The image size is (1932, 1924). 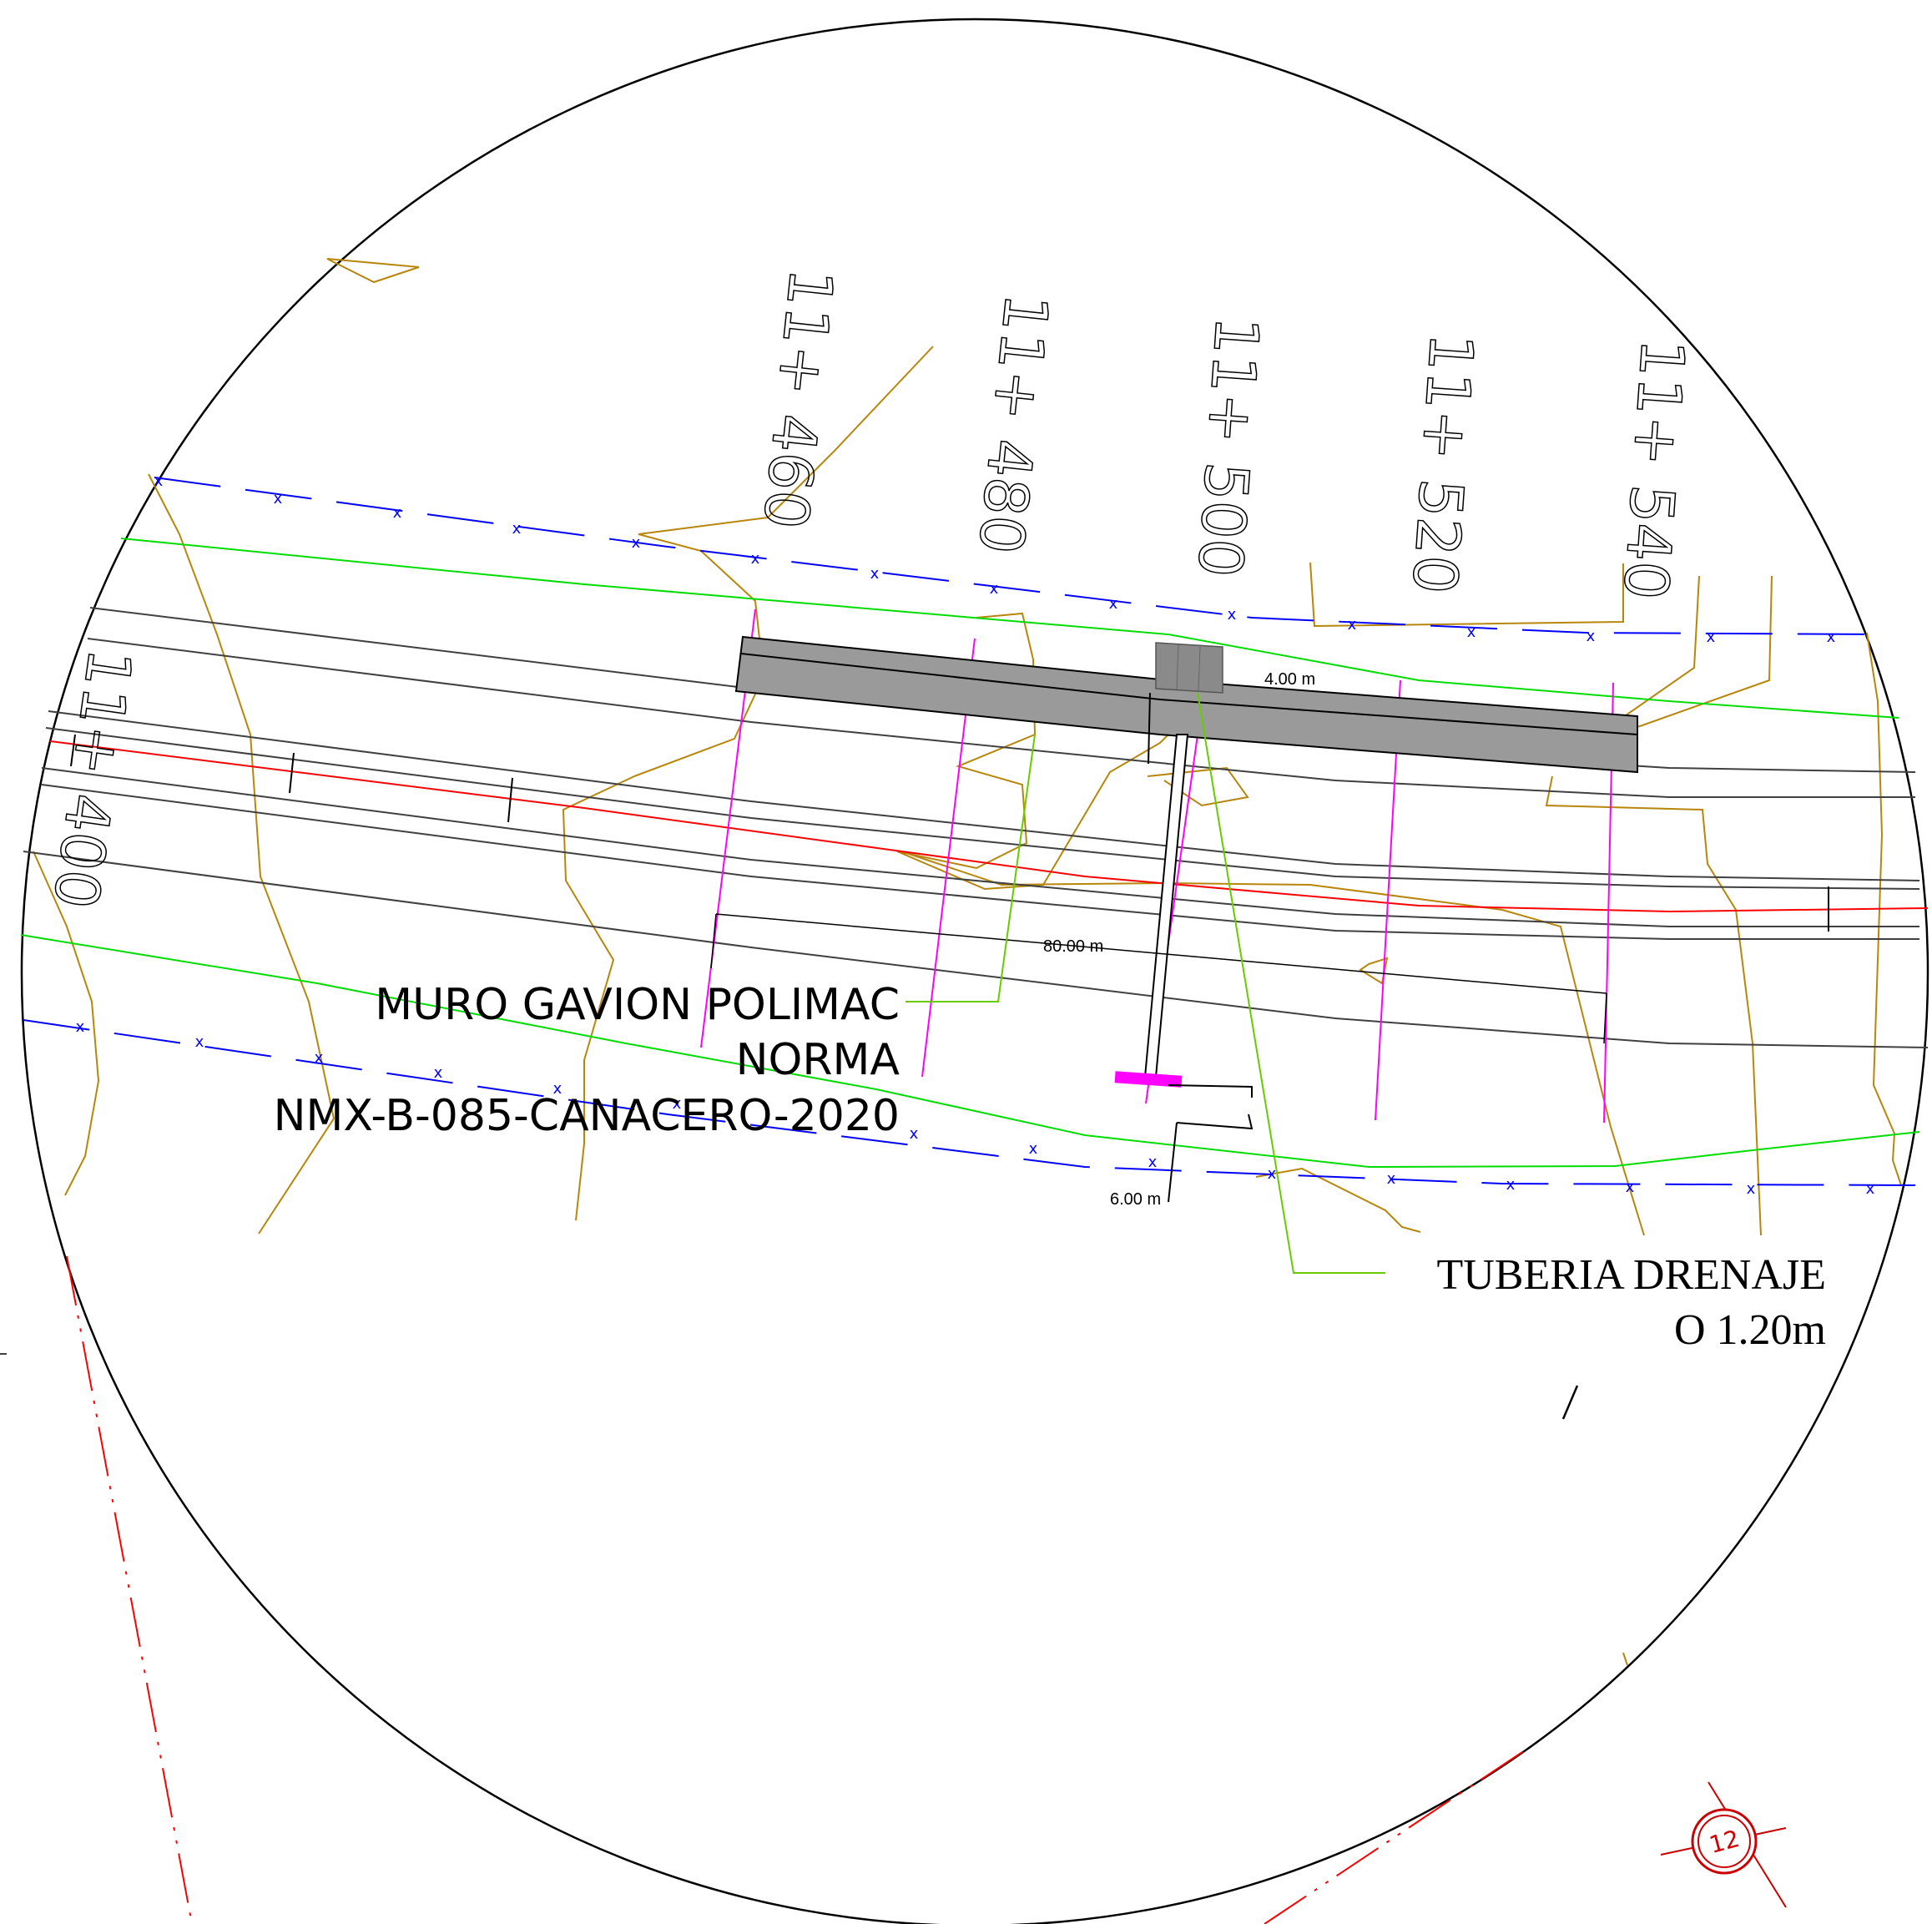 What do you see at coordinates (798, 398) in the screenshot?
I see `station-label-460: 11+ 460` at bounding box center [798, 398].